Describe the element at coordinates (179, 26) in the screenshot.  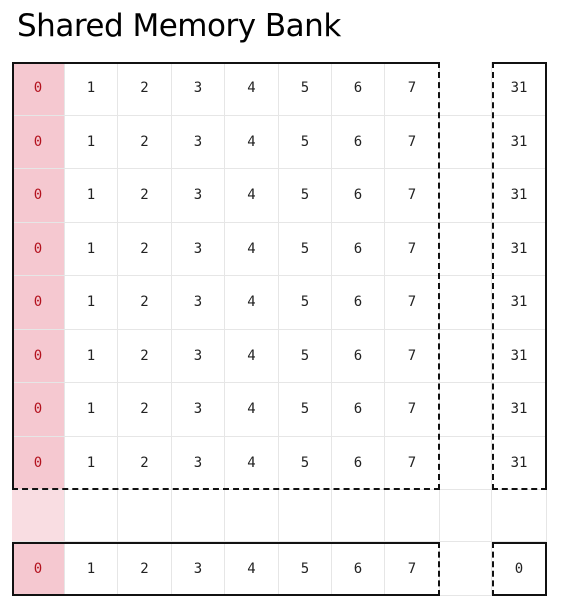
I see `diagram-title: Shared Memory Bank` at that location.